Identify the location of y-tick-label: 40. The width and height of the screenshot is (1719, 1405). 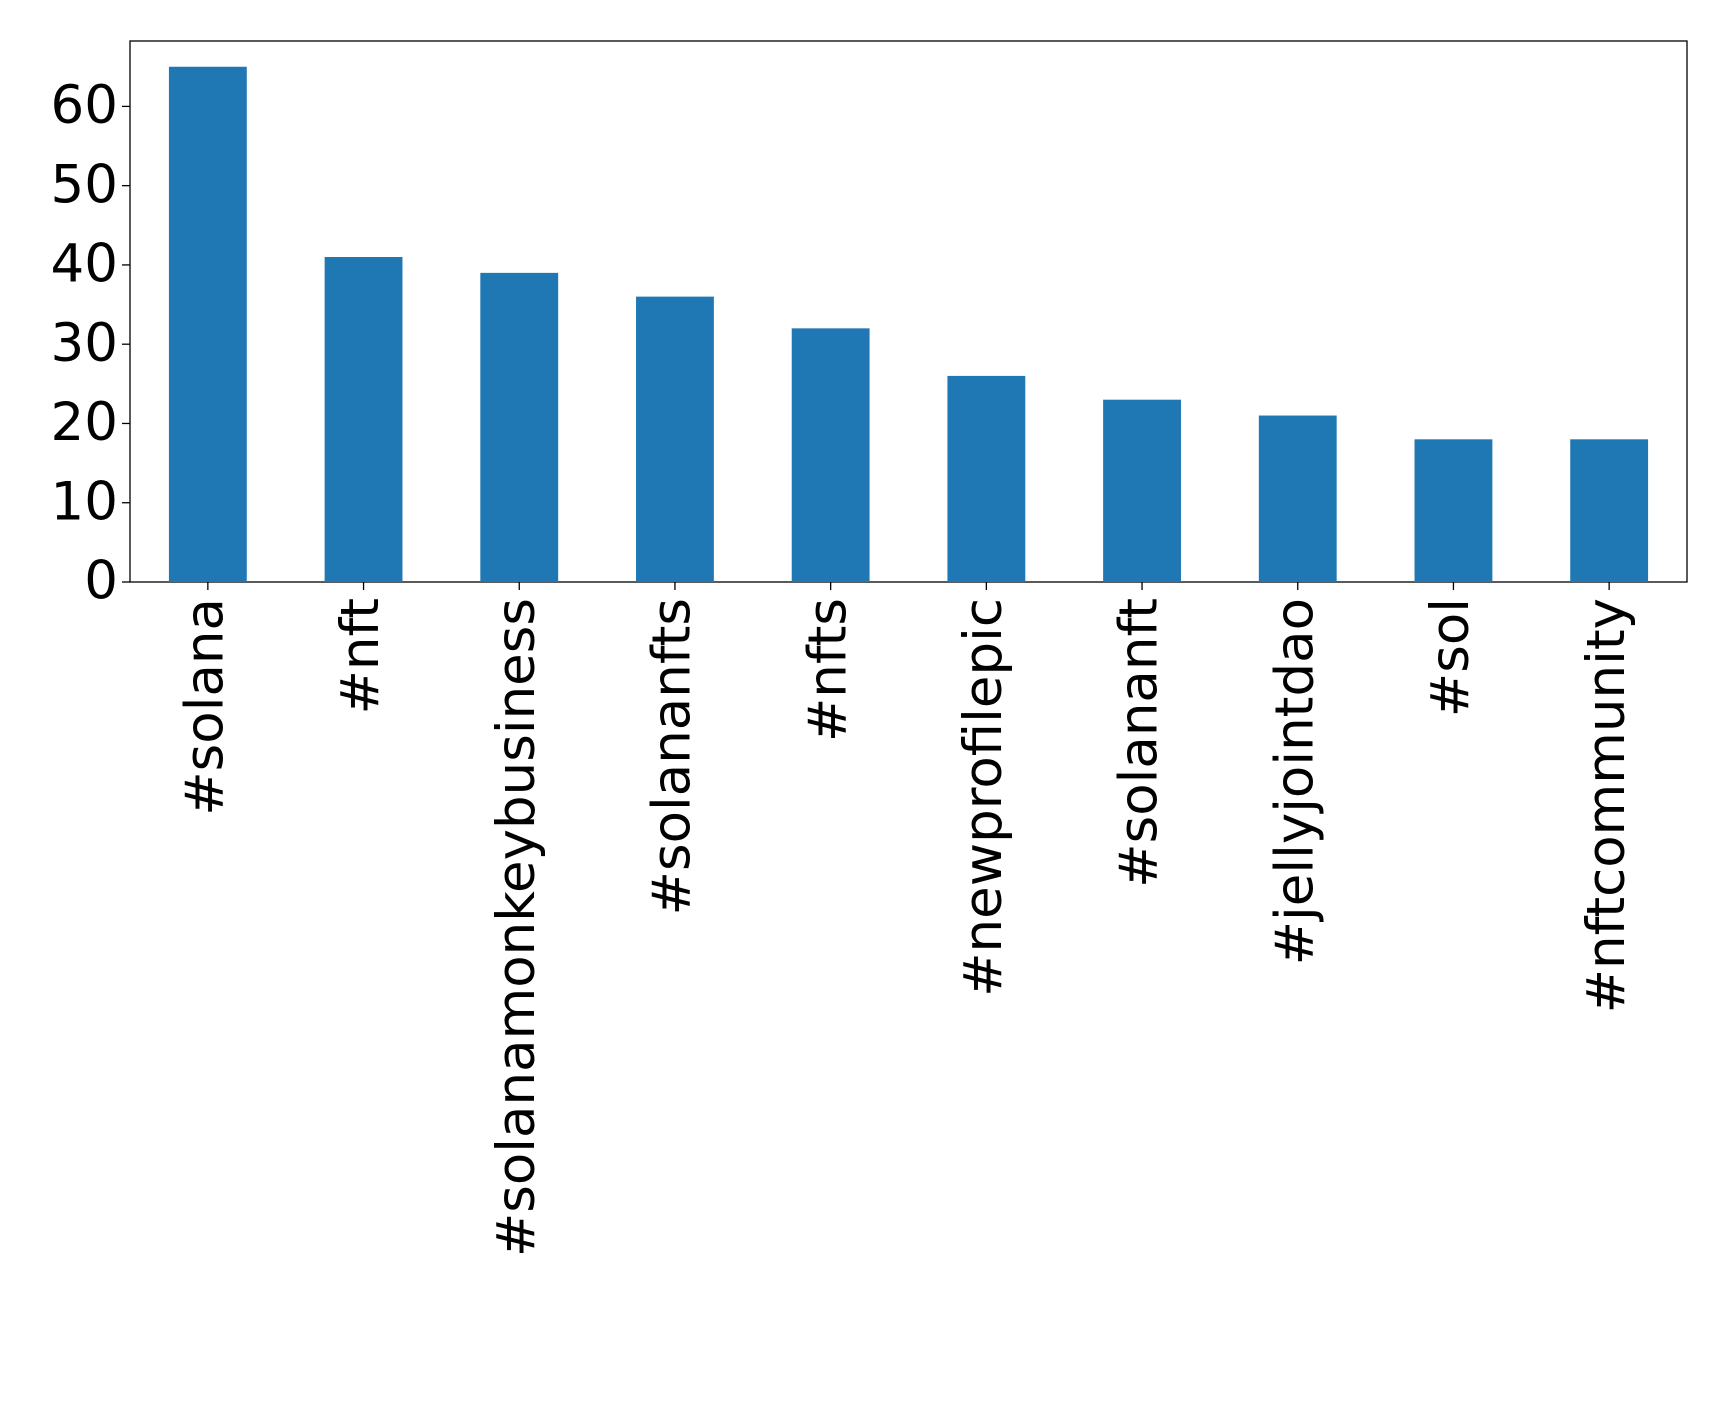
(84, 264).